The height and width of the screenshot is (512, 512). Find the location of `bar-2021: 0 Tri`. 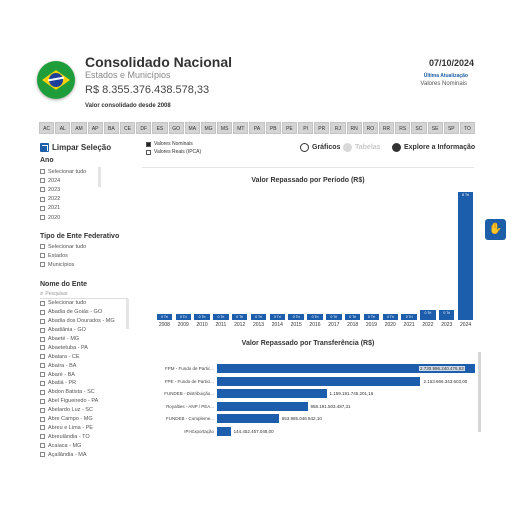

bar-2021: 0 Tri is located at coordinates (409, 317).